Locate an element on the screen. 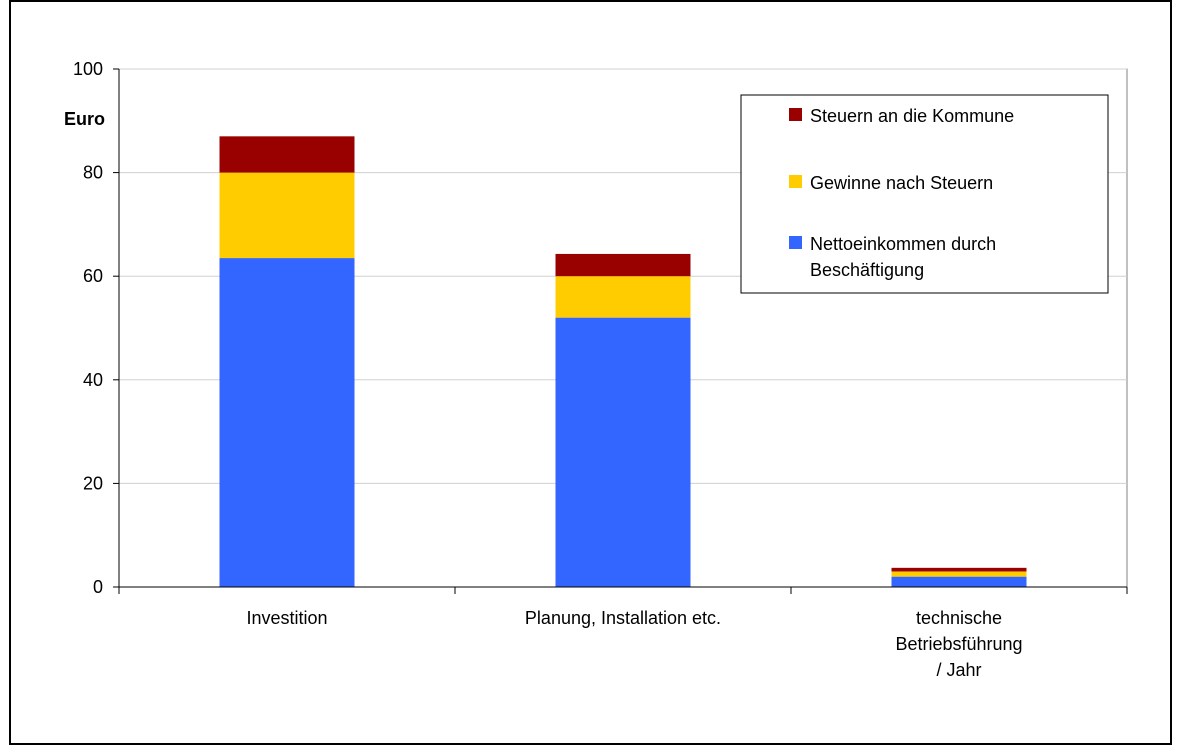 This screenshot has height=745, width=1183. y-tick-label: 40 is located at coordinates (93, 380).